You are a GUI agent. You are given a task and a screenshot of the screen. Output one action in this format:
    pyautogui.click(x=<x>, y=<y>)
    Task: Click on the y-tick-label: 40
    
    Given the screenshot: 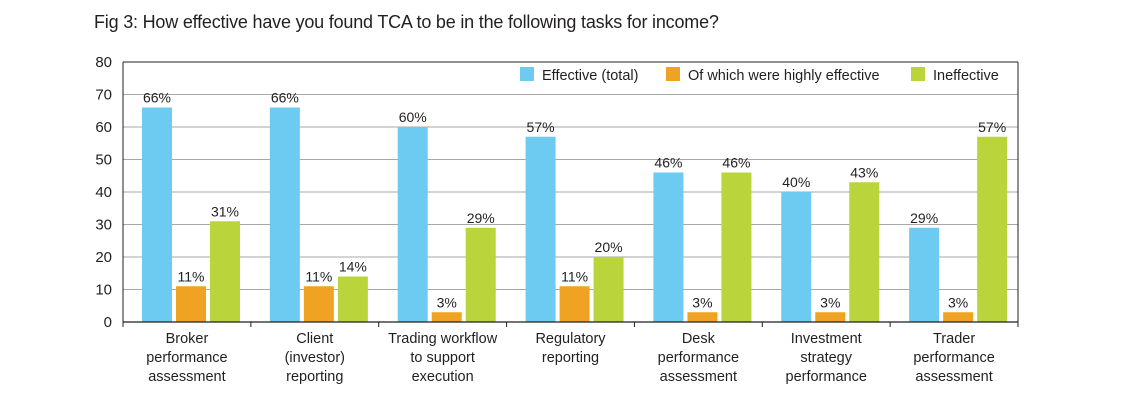 What is the action you would take?
    pyautogui.click(x=103, y=192)
    